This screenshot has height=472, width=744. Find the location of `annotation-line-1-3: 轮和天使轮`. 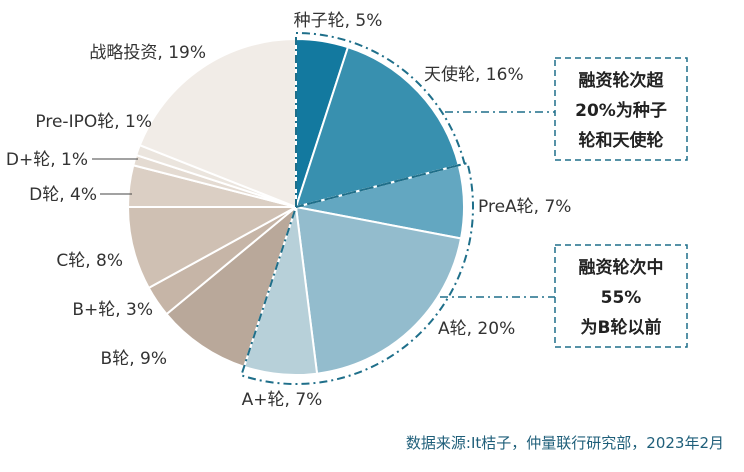

annotation-line-1-3: 轮和天使轮 is located at coordinates (621, 140).